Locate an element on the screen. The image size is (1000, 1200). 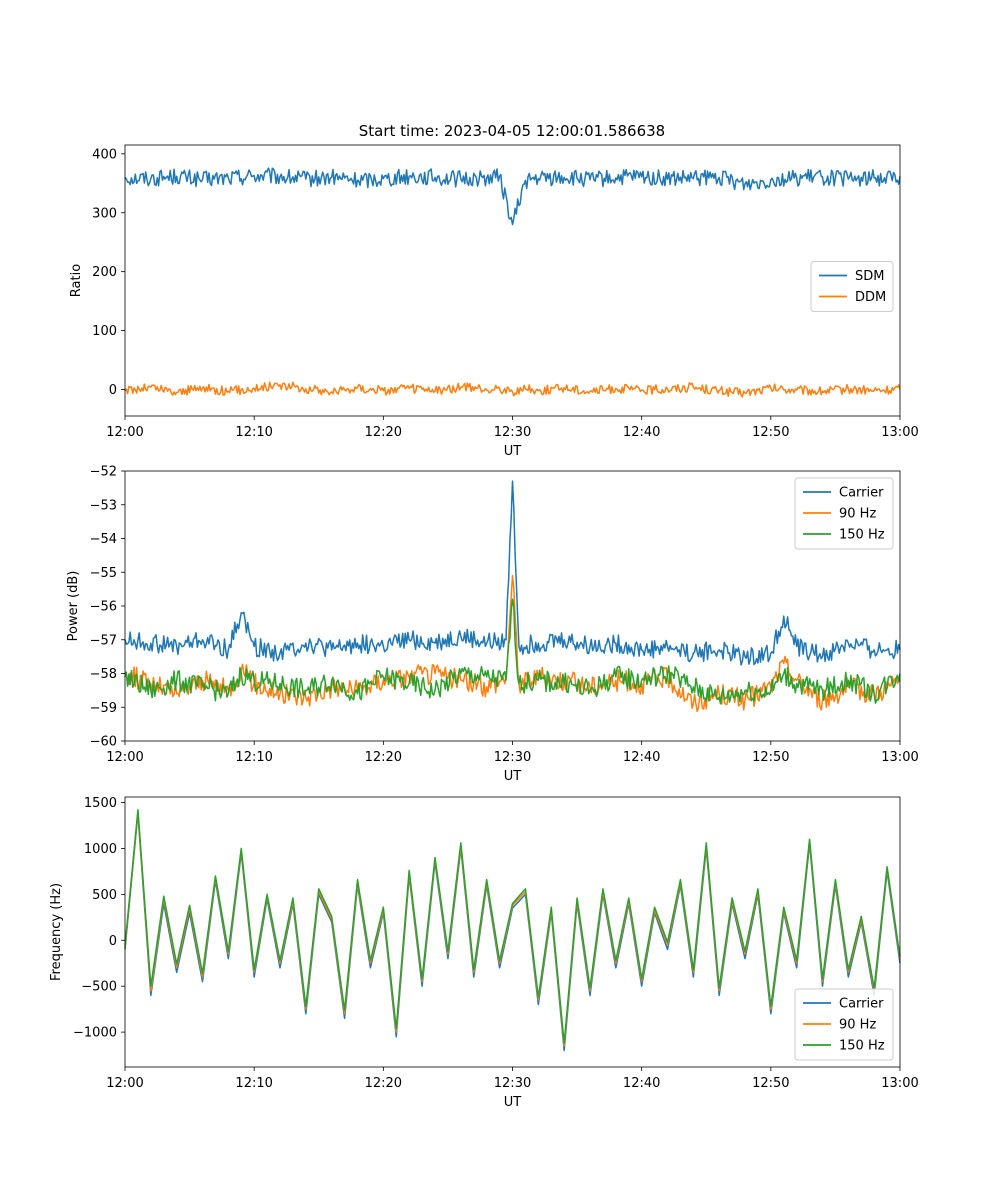
y-axis-label: Power (dB) is located at coordinates (73, 606).